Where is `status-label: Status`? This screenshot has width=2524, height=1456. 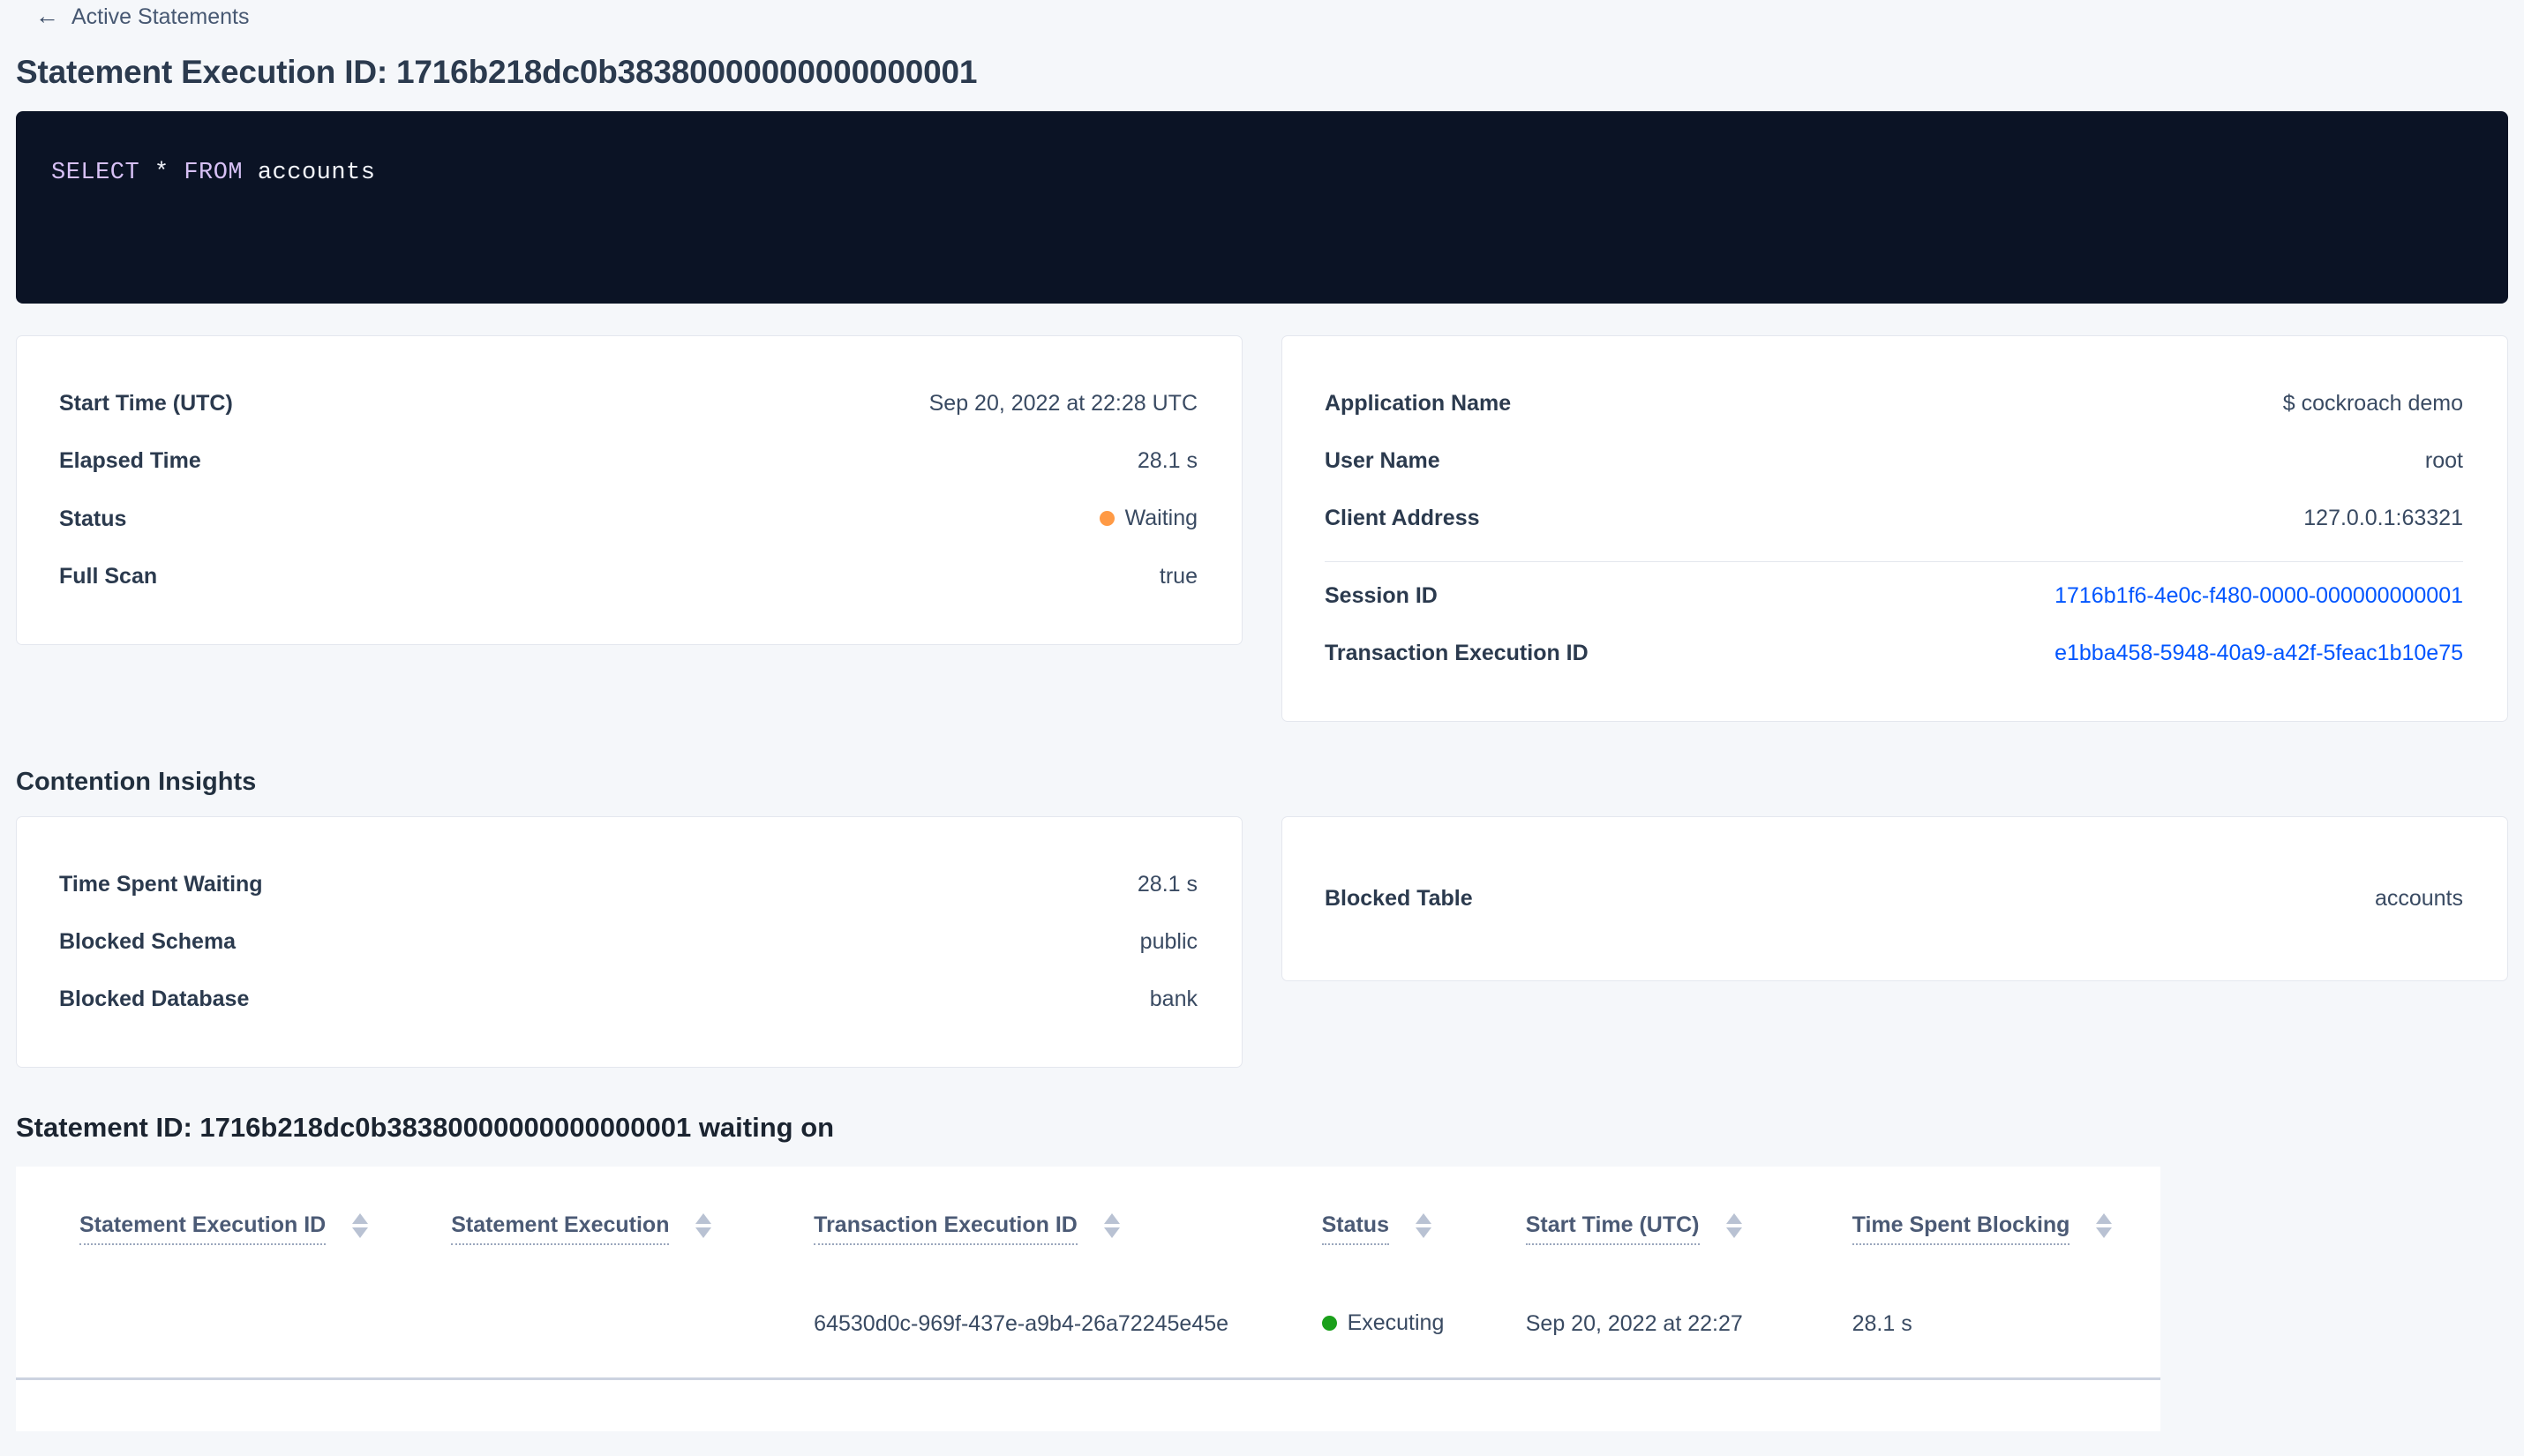
status-label: Status is located at coordinates (93, 518).